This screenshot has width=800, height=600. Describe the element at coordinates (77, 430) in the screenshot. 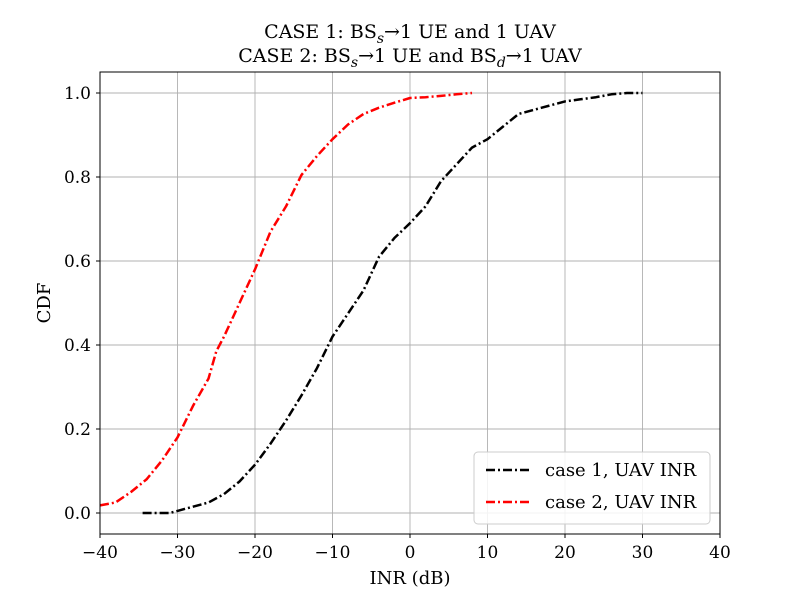

I see `y-tick-label: 0.2` at that location.